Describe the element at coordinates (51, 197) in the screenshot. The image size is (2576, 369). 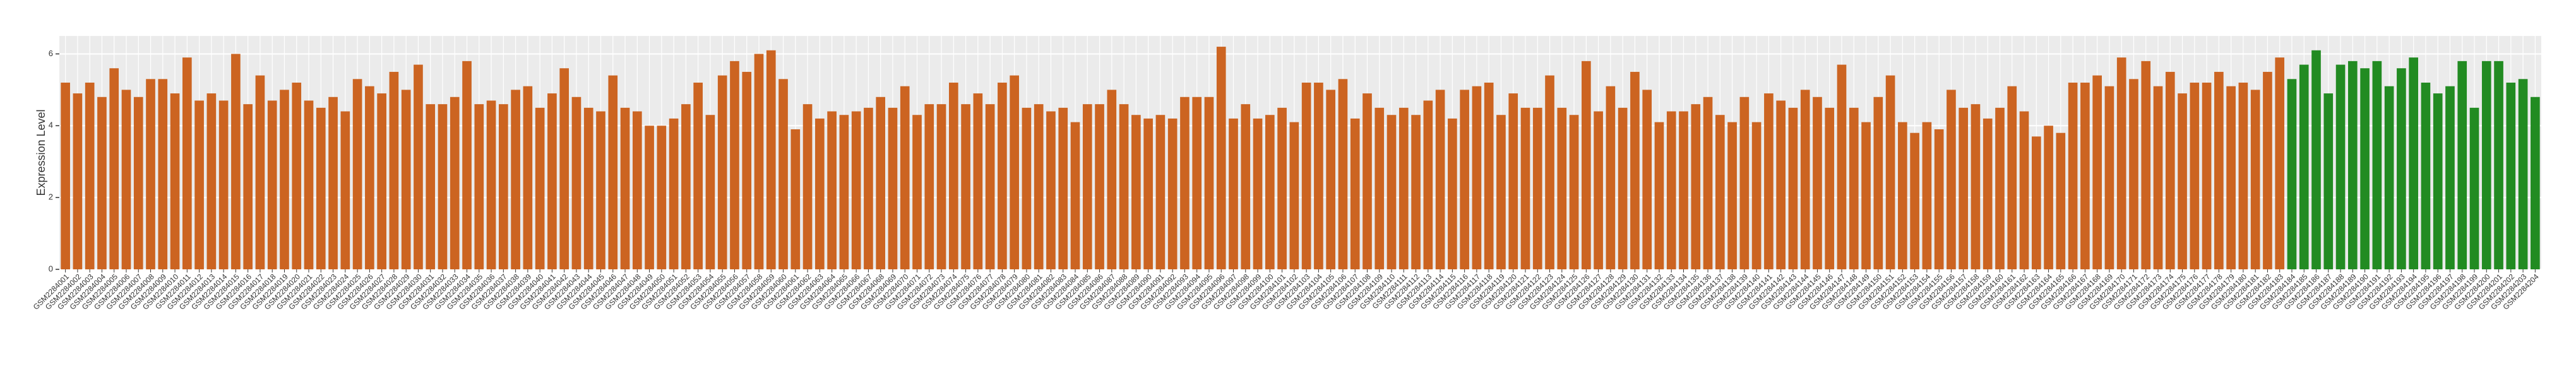
I see `y-tick-label: 2` at that location.